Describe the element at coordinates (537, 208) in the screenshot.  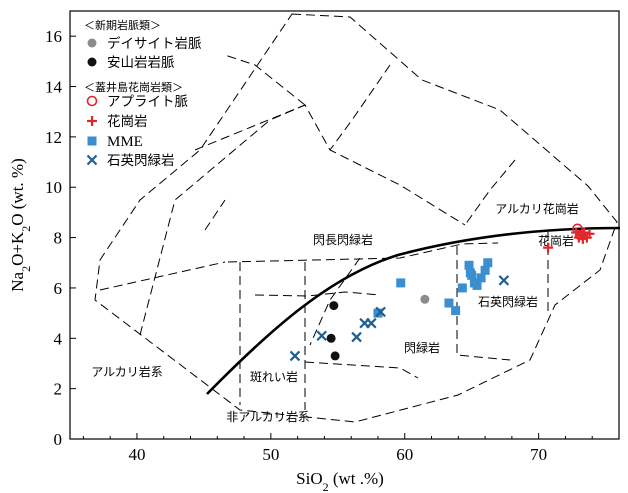
I see `field-label-alkali-granite: アルカリ花崗岩` at that location.